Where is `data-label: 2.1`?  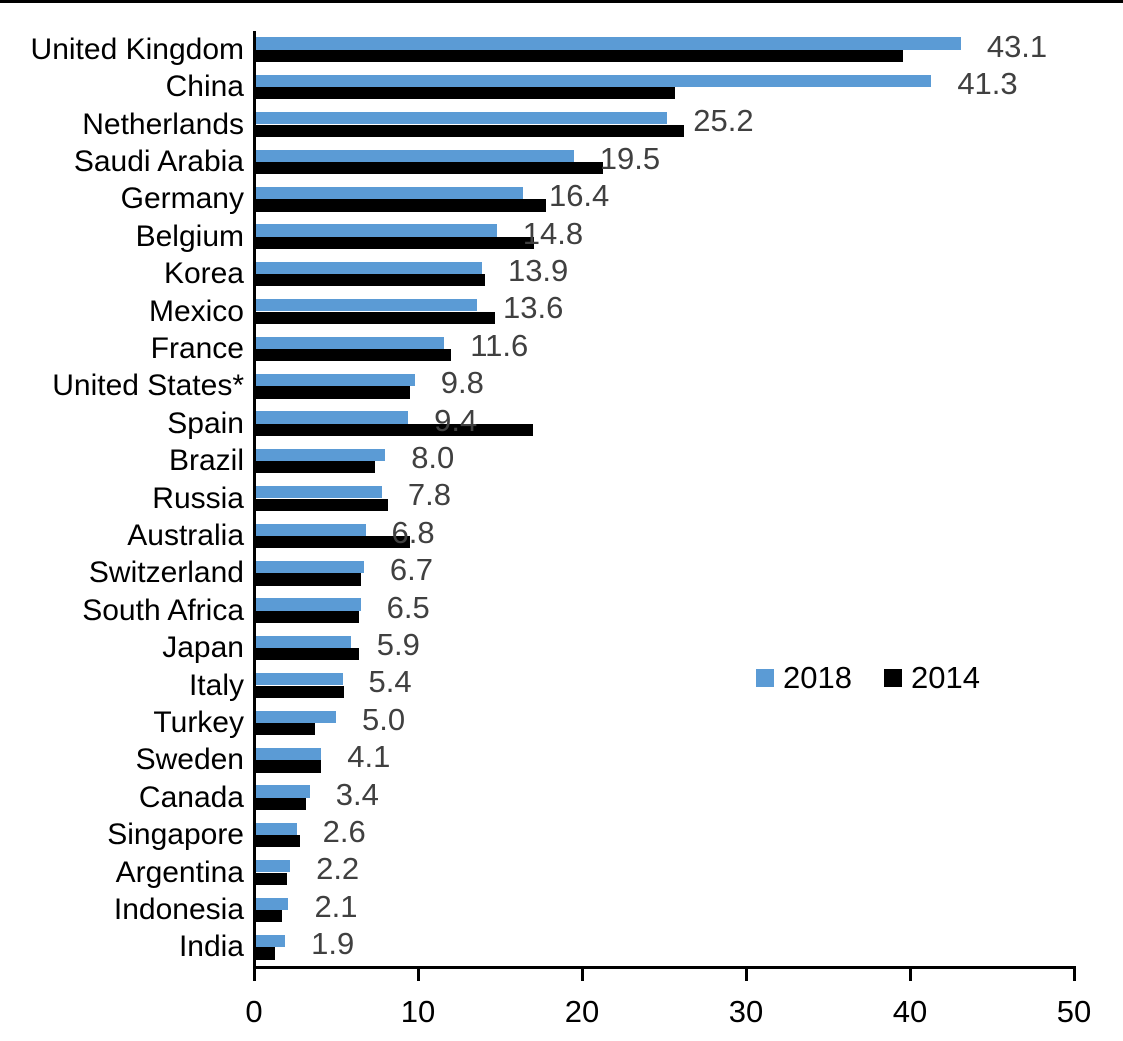 data-label: 2.1 is located at coordinates (336, 906).